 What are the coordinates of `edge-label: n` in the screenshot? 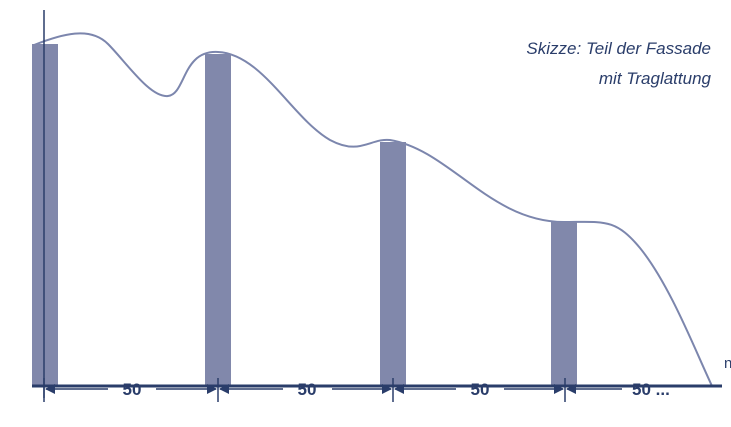 It's located at (727, 363).